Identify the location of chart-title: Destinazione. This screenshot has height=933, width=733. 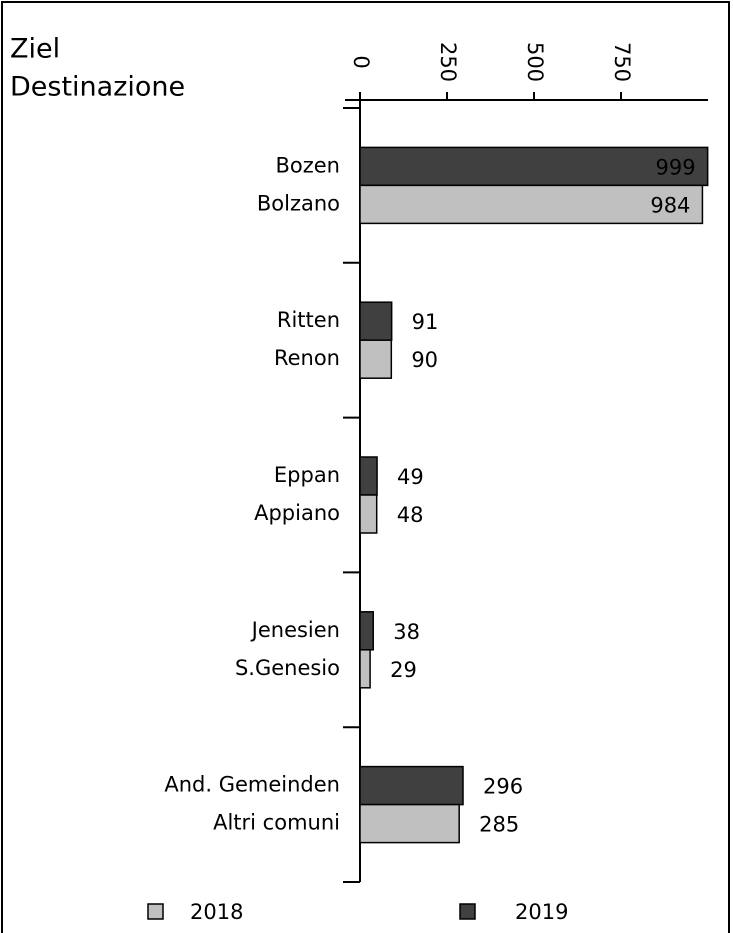
(97, 87).